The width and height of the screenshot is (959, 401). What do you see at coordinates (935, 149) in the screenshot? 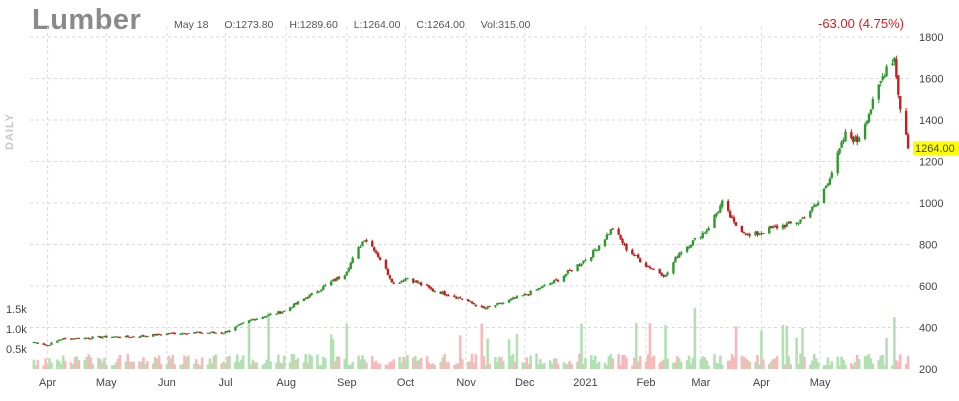
I see `last-price-label: 1264.00` at bounding box center [935, 149].